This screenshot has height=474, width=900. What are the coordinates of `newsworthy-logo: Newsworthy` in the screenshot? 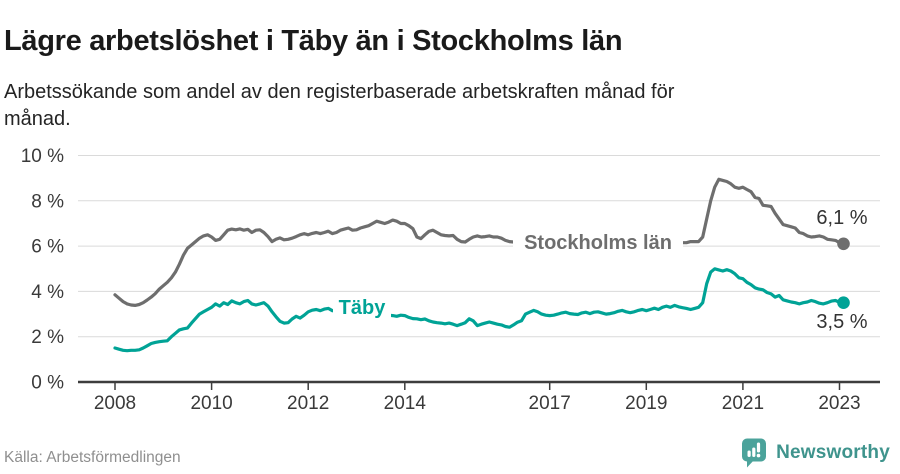 It's located at (815, 452).